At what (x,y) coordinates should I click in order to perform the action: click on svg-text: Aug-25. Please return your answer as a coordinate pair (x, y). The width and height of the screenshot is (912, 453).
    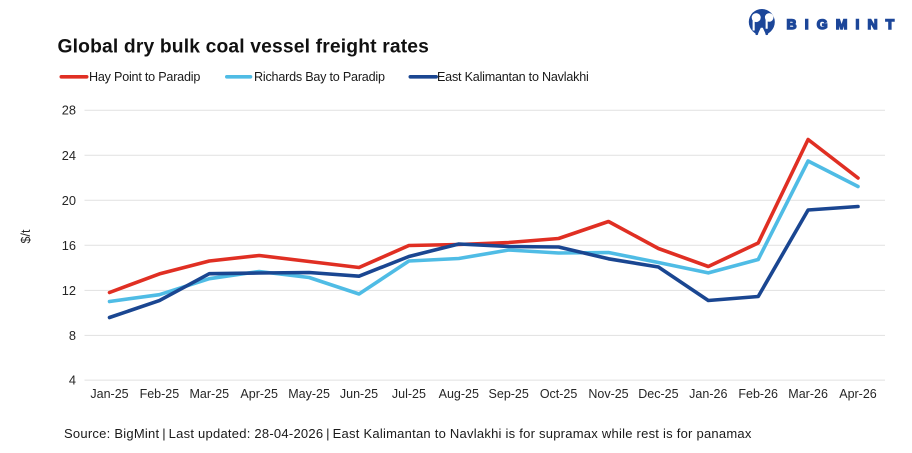
    Looking at the image, I should click on (459, 394).